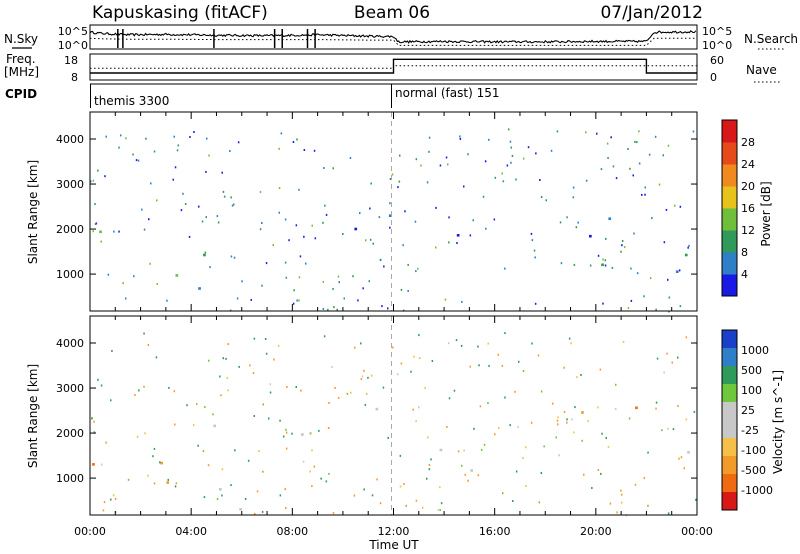  Describe the element at coordinates (748, 186) in the screenshot. I see `power-colorbar-tick: 20` at that location.